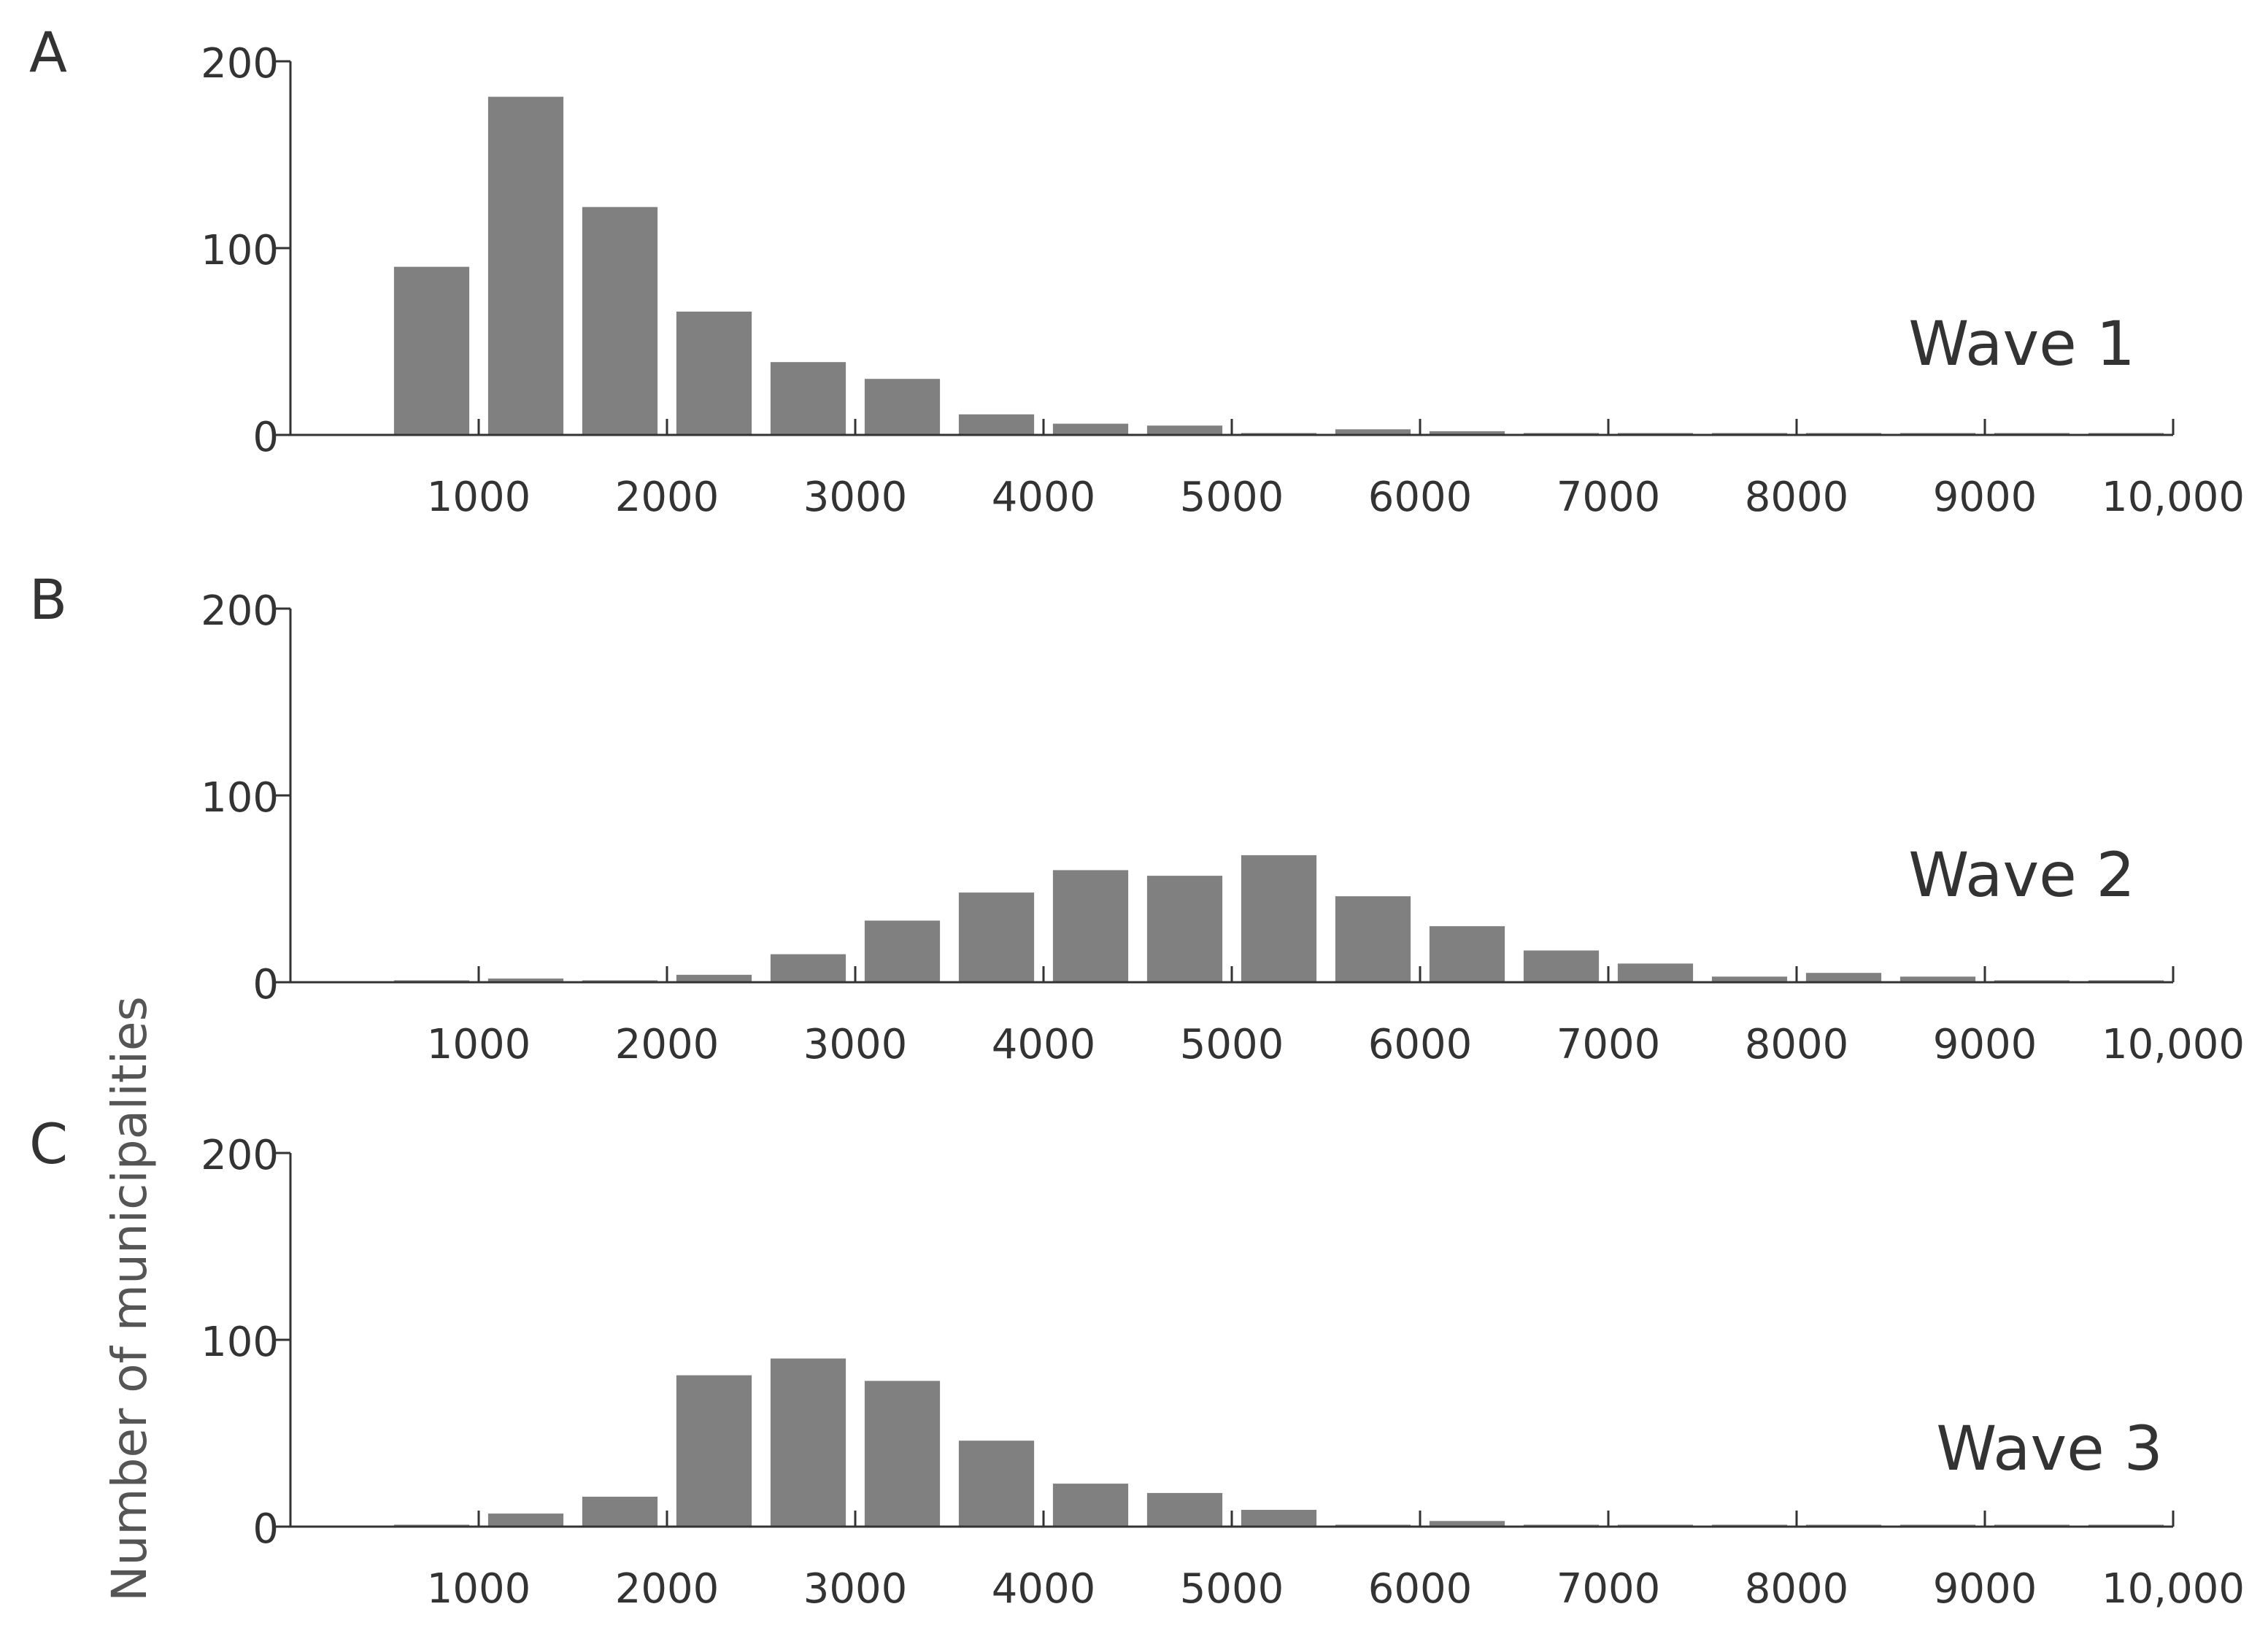 The image size is (2268, 1639). I want to click on panel-letter: C, so click(48, 1143).